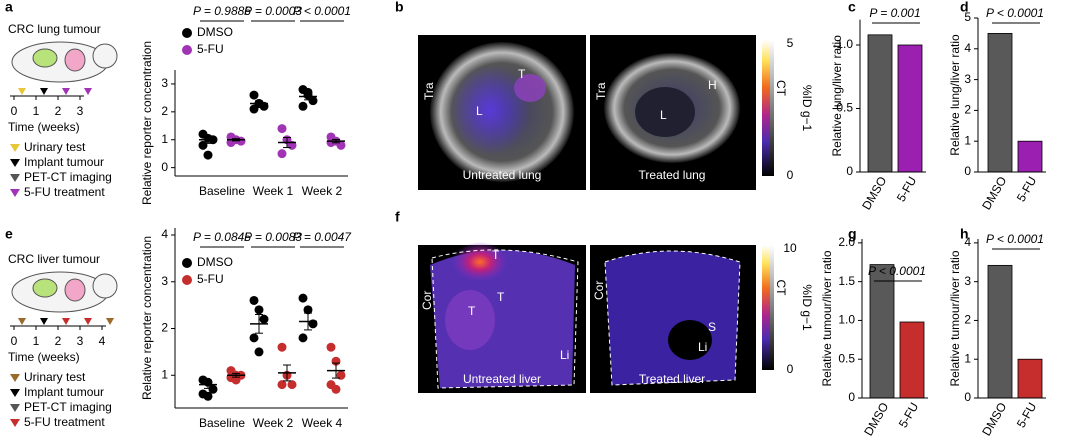  Describe the element at coordinates (68, 177) in the screenshot. I see `legend-label: PET-CT imaging` at that location.